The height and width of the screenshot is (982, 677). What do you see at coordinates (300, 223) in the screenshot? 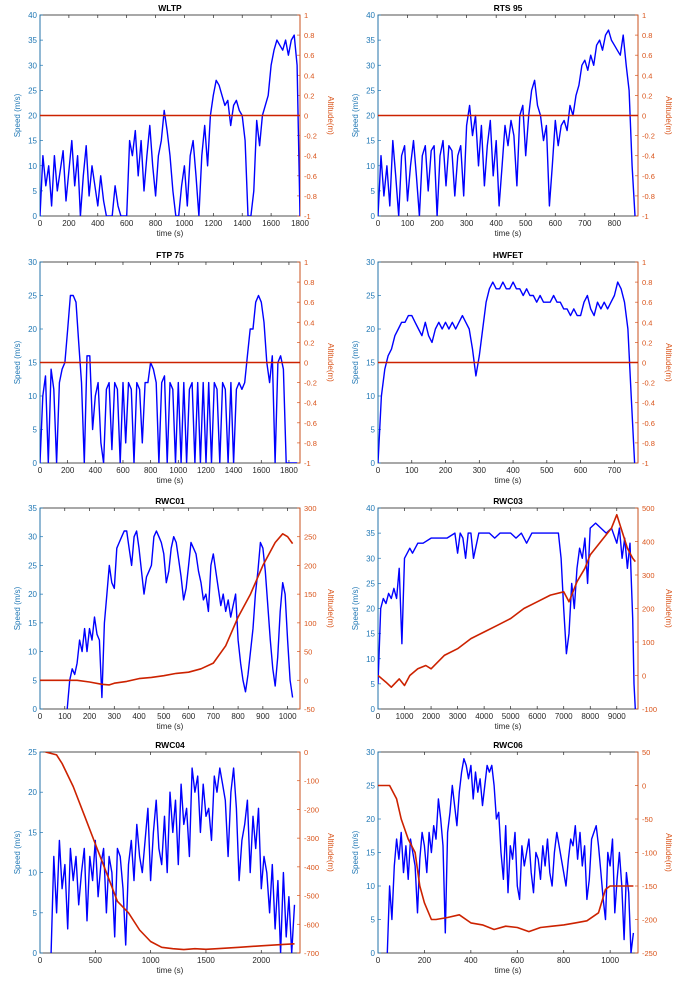
I see `x-tick-label: 1800` at bounding box center [300, 223].